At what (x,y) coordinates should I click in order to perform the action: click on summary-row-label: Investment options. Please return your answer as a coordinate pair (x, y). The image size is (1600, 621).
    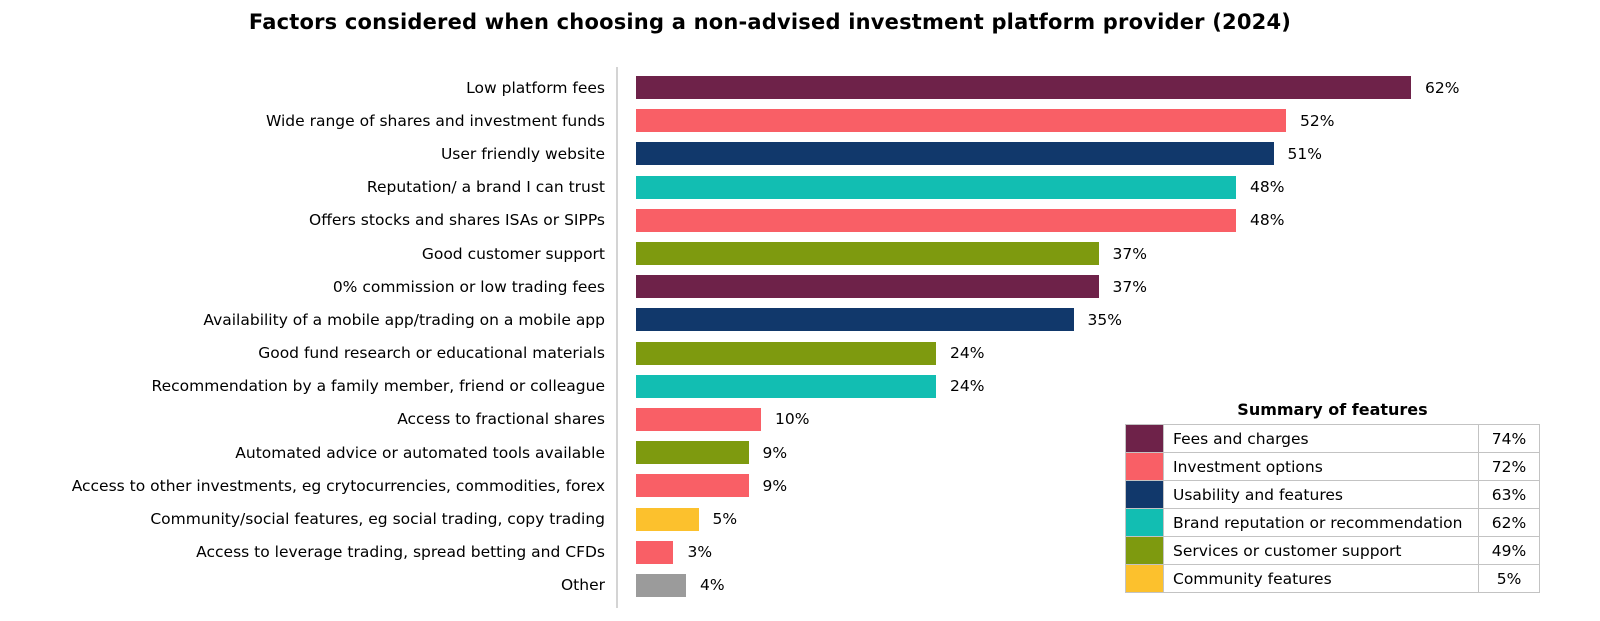
    Looking at the image, I should click on (1321, 466).